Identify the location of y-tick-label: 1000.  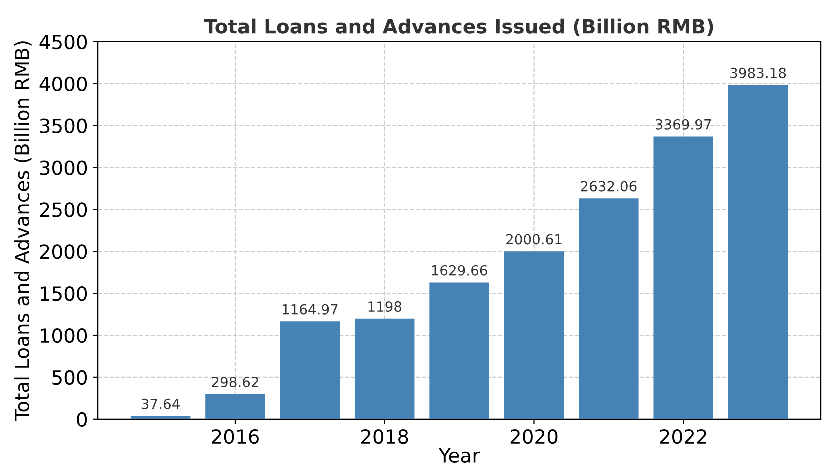
(64, 336).